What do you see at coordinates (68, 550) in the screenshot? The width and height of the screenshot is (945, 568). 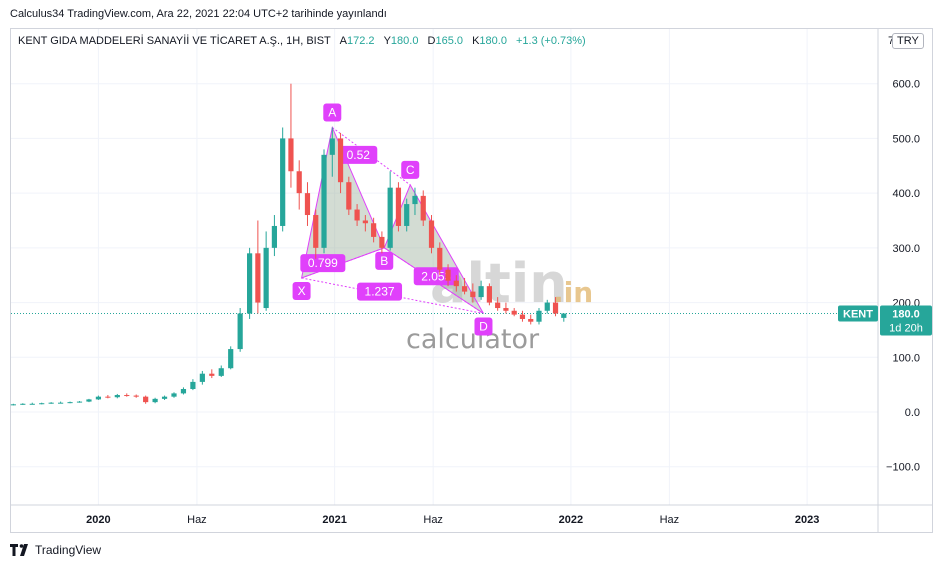 I see `footer-brand: TradingView` at bounding box center [68, 550].